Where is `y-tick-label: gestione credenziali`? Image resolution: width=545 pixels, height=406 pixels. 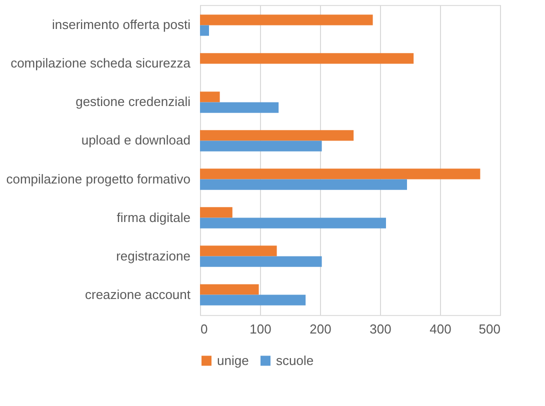
y-tick-label: gestione credenziali is located at coordinates (133, 102).